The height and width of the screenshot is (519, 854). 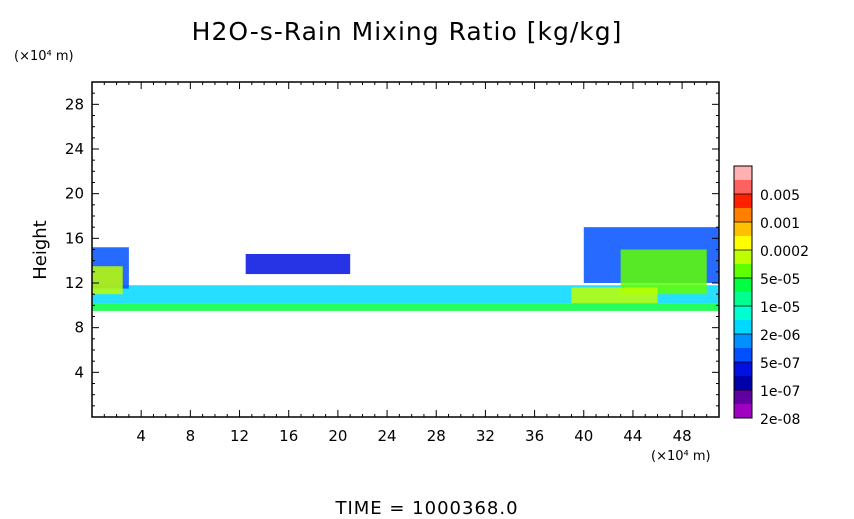 I want to click on colorbar-label: 5e-07, so click(x=780, y=364).